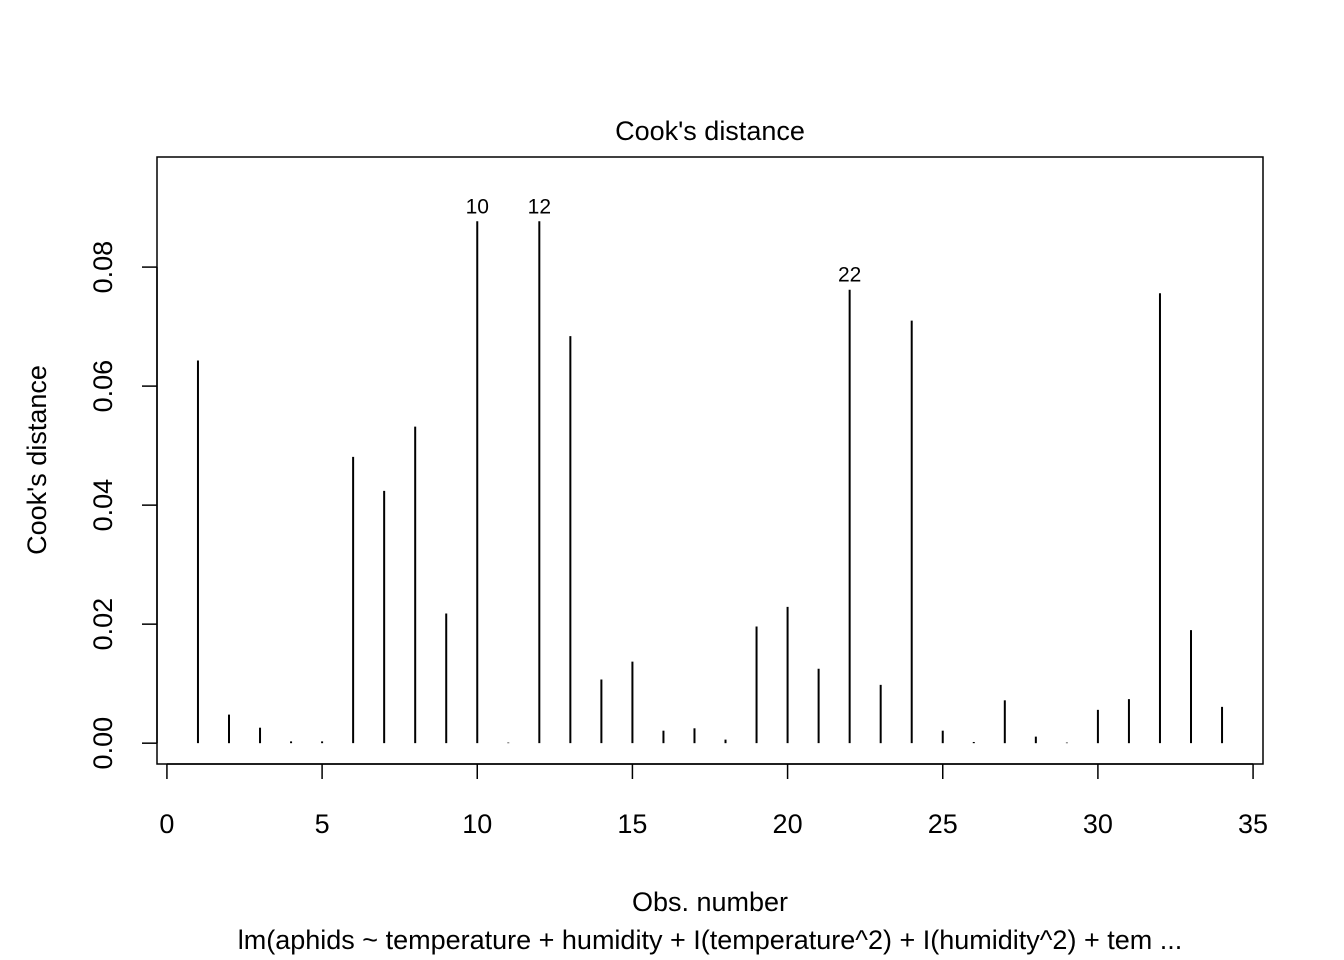 Image resolution: width=1344 pixels, height=960 pixels. What do you see at coordinates (710, 902) in the screenshot?
I see `x-axis-label: Obs. number` at bounding box center [710, 902].